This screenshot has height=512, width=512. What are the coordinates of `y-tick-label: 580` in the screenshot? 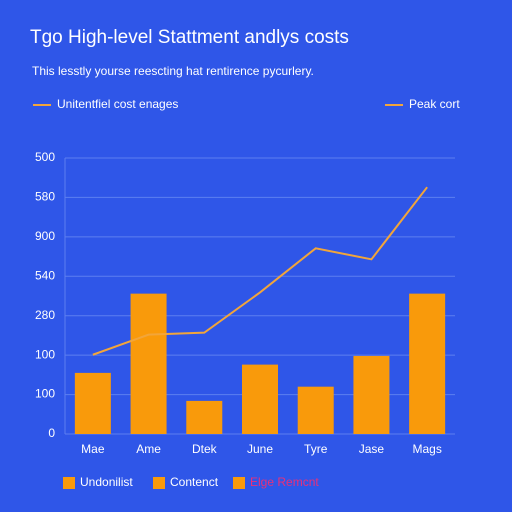 It's located at (45, 197).